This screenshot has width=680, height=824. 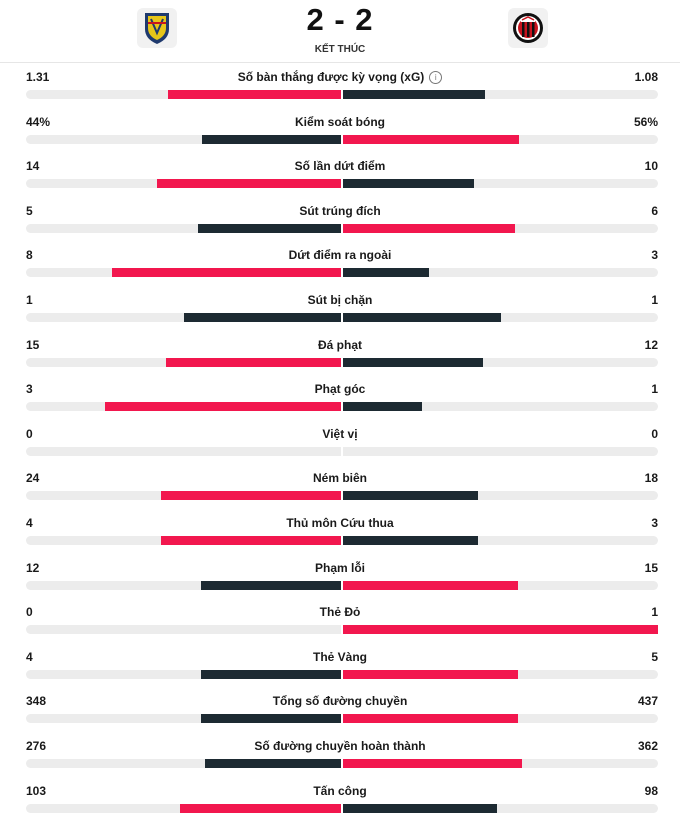 I want to click on stat-name-label: Đá phạt, so click(x=340, y=345).